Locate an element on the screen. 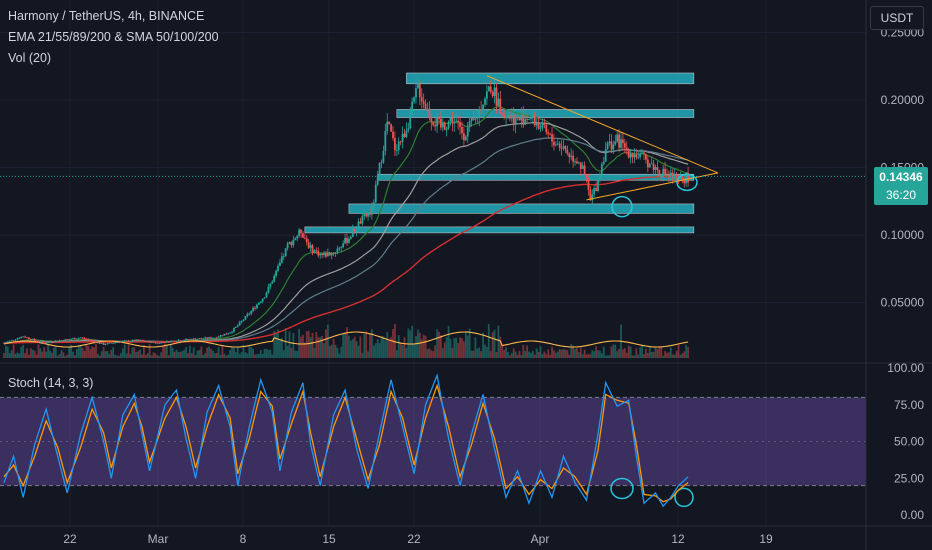 The height and width of the screenshot is (550, 932). volume-indicator-label: Vol (20) is located at coordinates (30, 58).